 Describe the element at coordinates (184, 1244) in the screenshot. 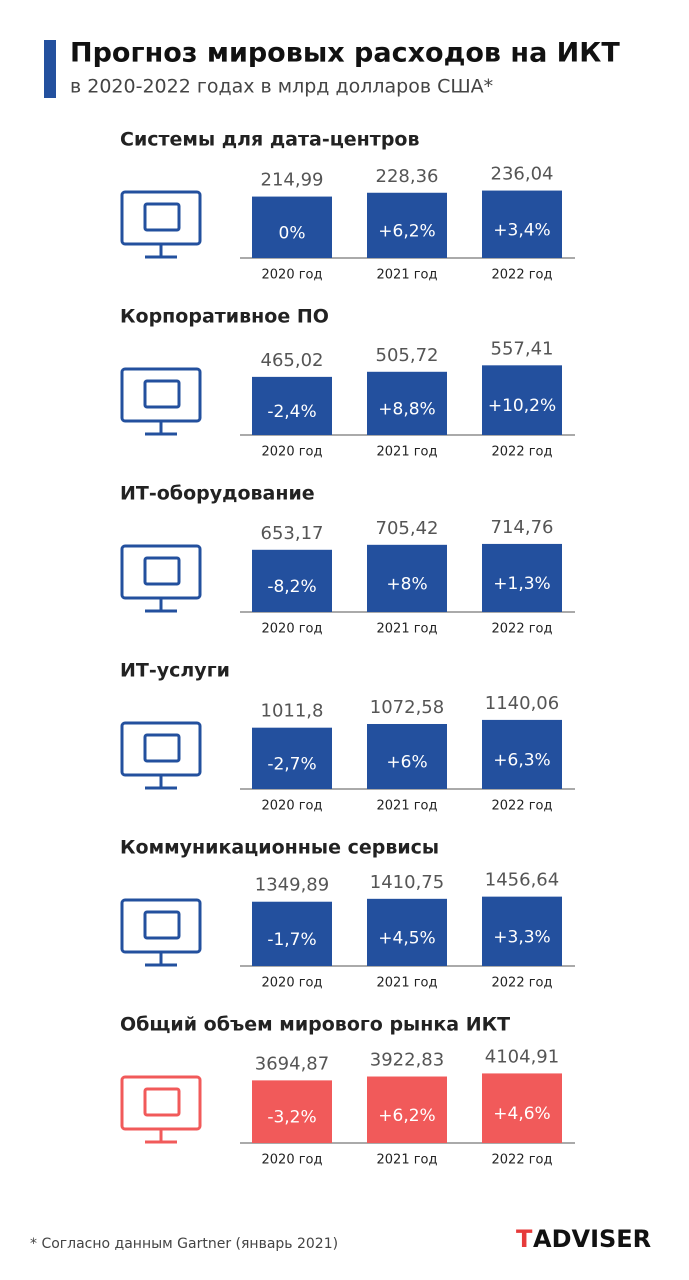

I see `footnote: * Согласно данным Gartner (январь 2021)` at that location.